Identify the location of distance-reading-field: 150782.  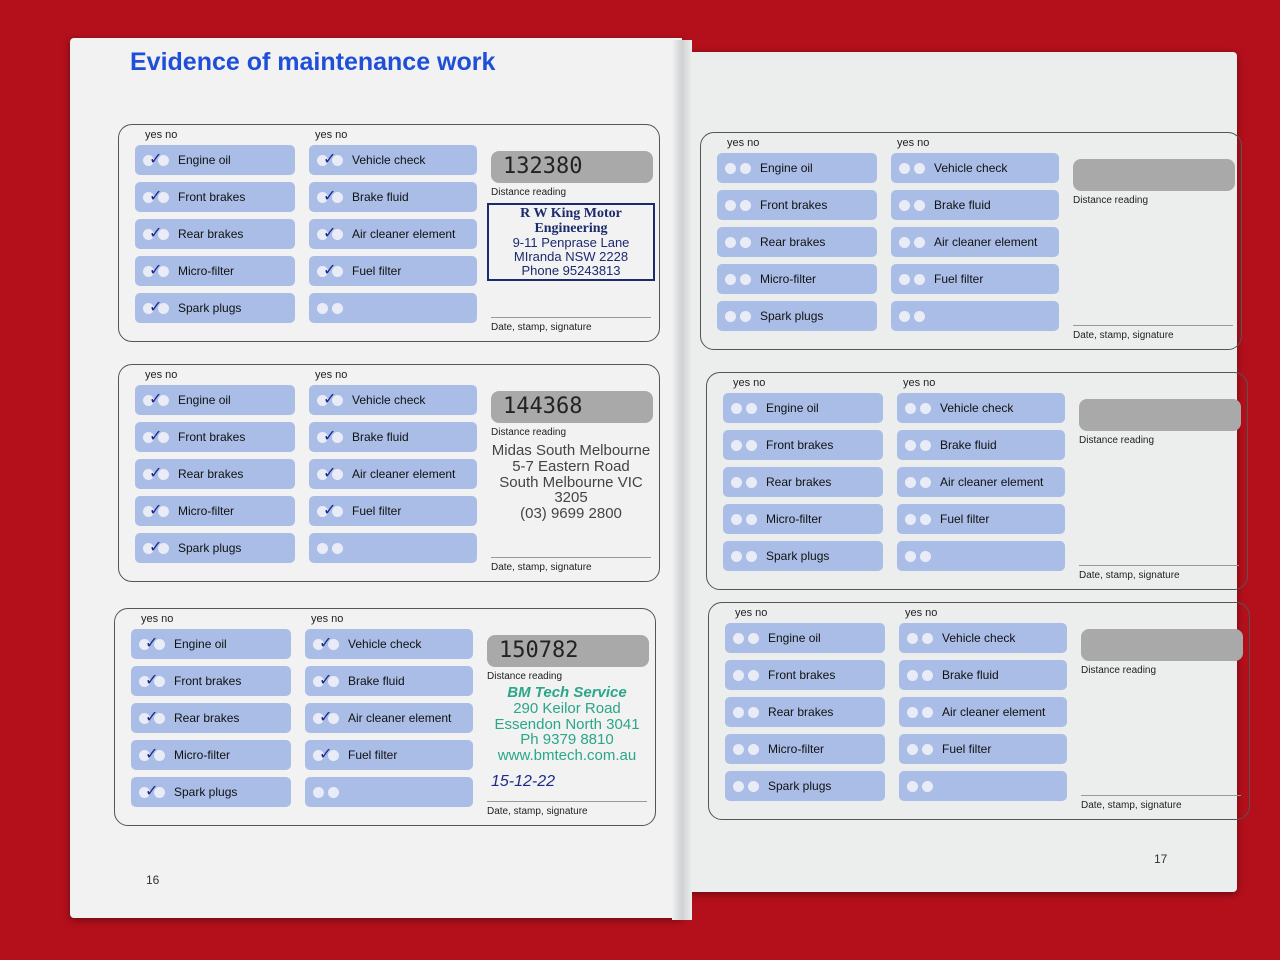
(568, 651).